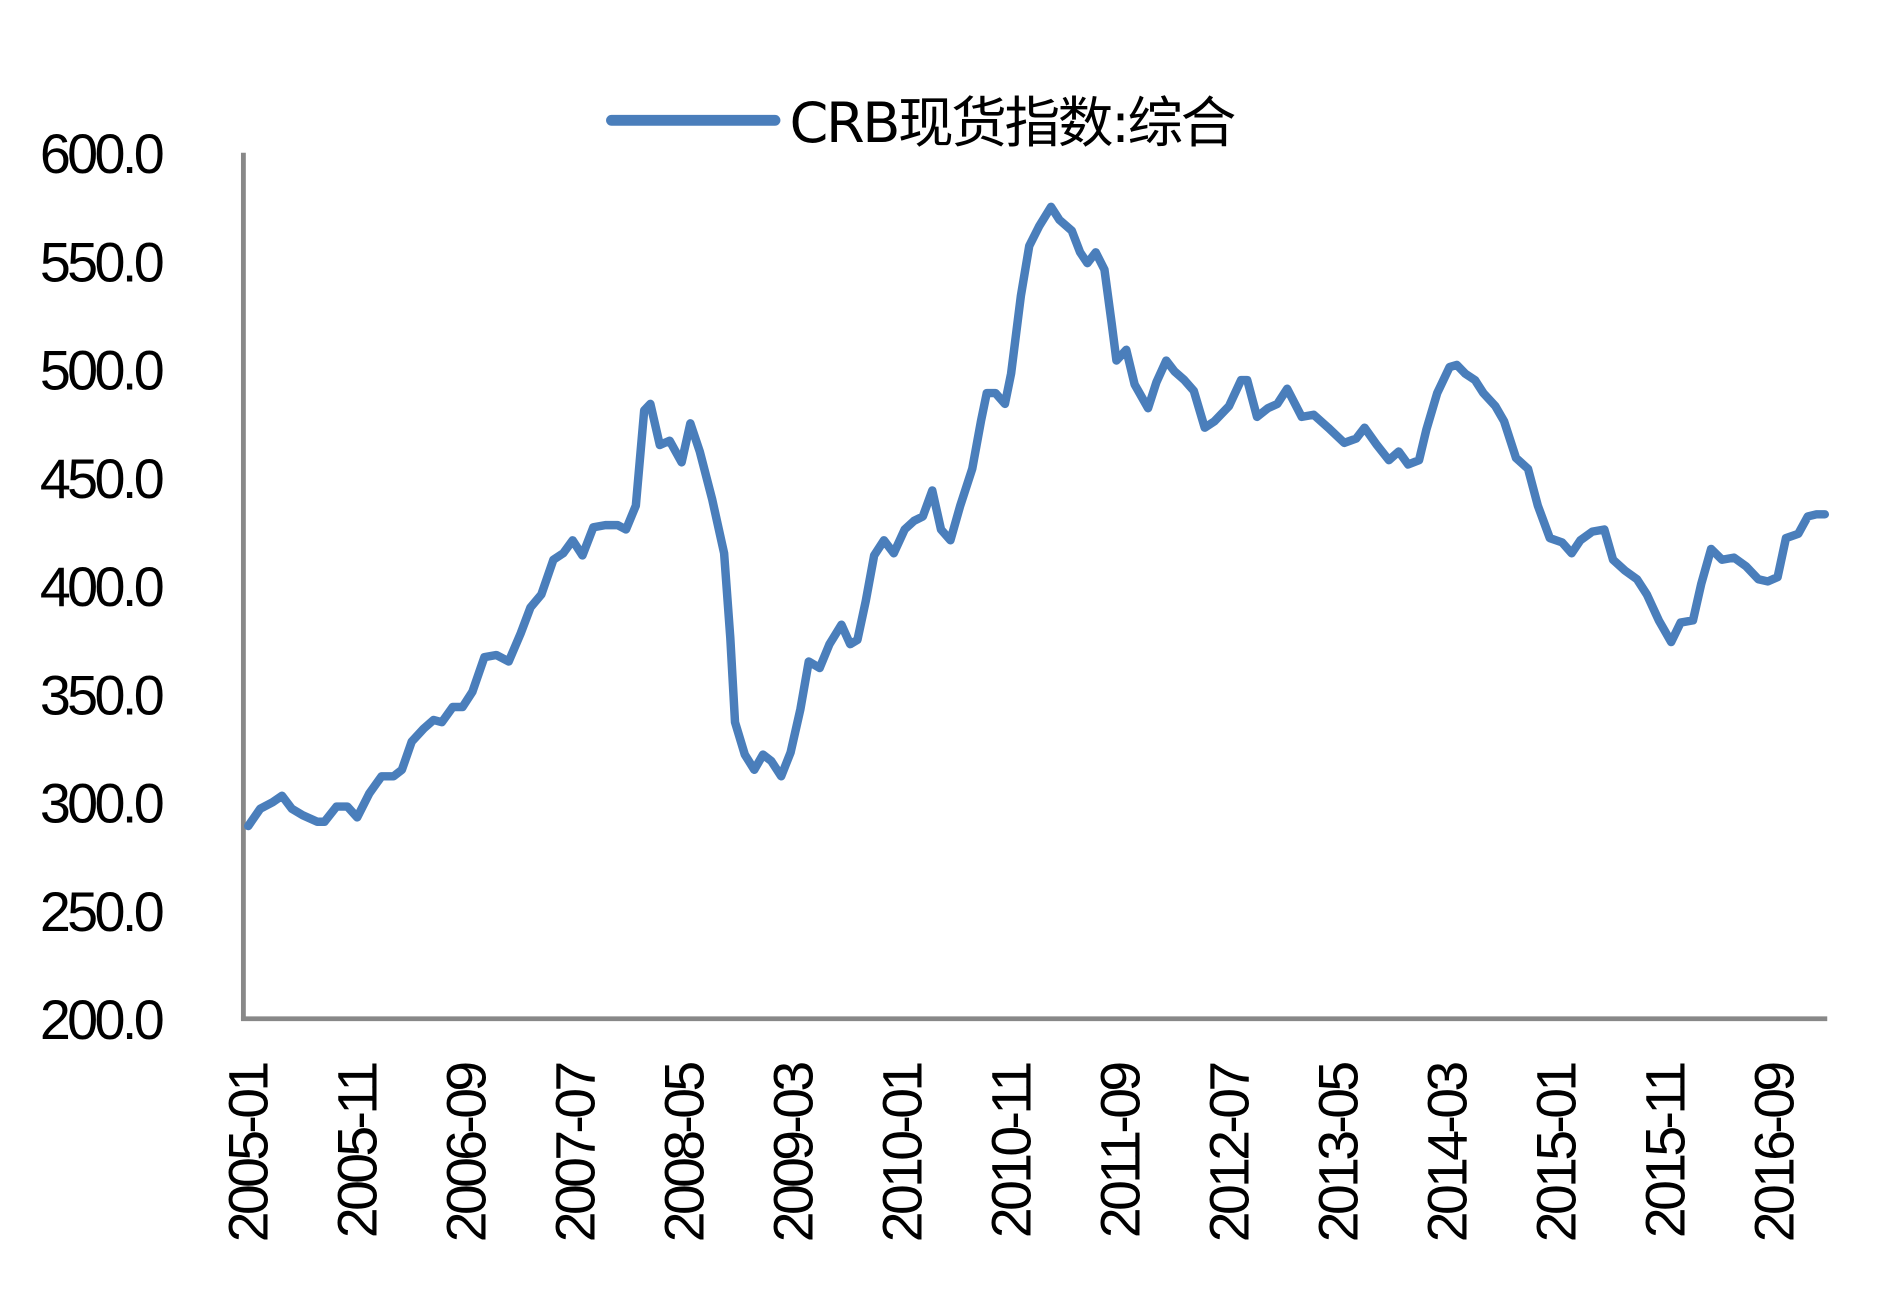 This screenshot has width=1889, height=1299. What do you see at coordinates (101, 1020) in the screenshot?
I see `y-tick-label: 200.0` at bounding box center [101, 1020].